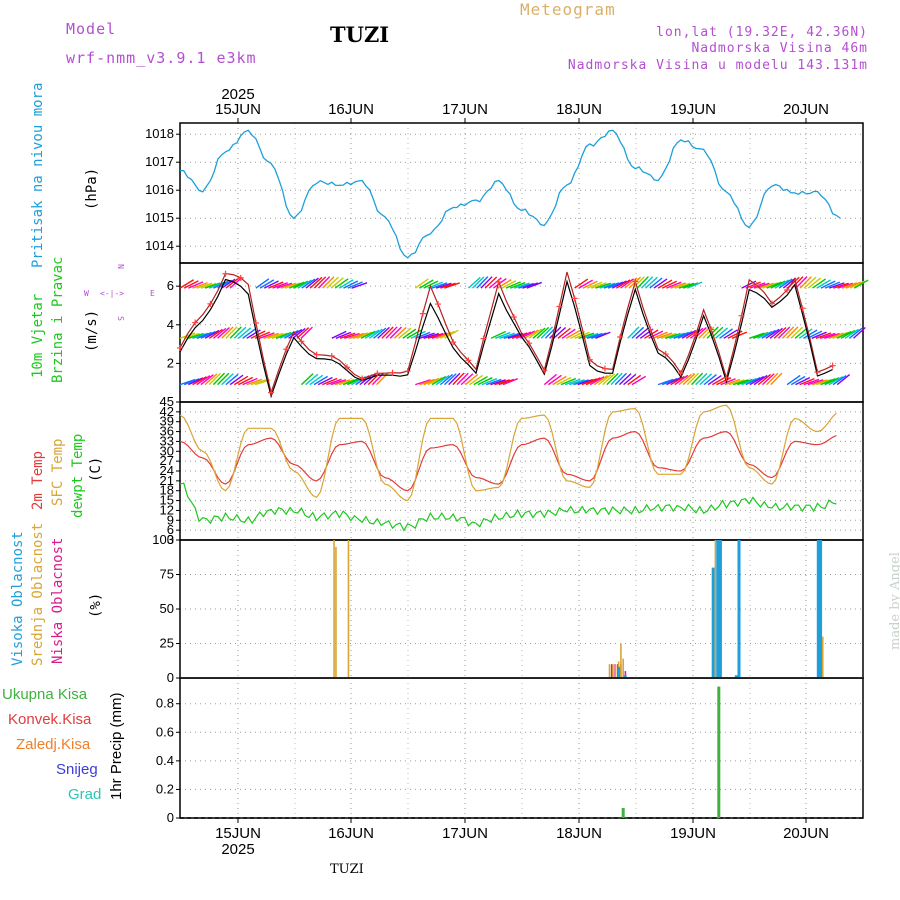 The height and width of the screenshot is (900, 900). What do you see at coordinates (112, 293) in the screenshot?
I see `legend-arrows: <-|->` at bounding box center [112, 293].